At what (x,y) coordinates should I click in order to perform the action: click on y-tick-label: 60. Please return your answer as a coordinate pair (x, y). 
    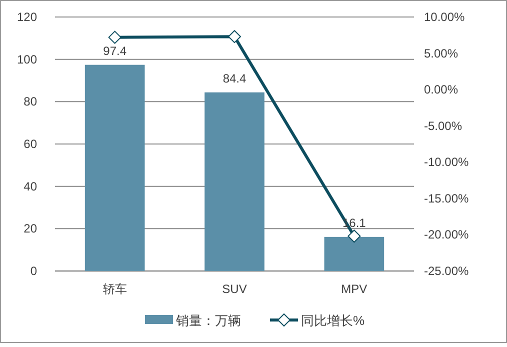
    Looking at the image, I should click on (31, 144).